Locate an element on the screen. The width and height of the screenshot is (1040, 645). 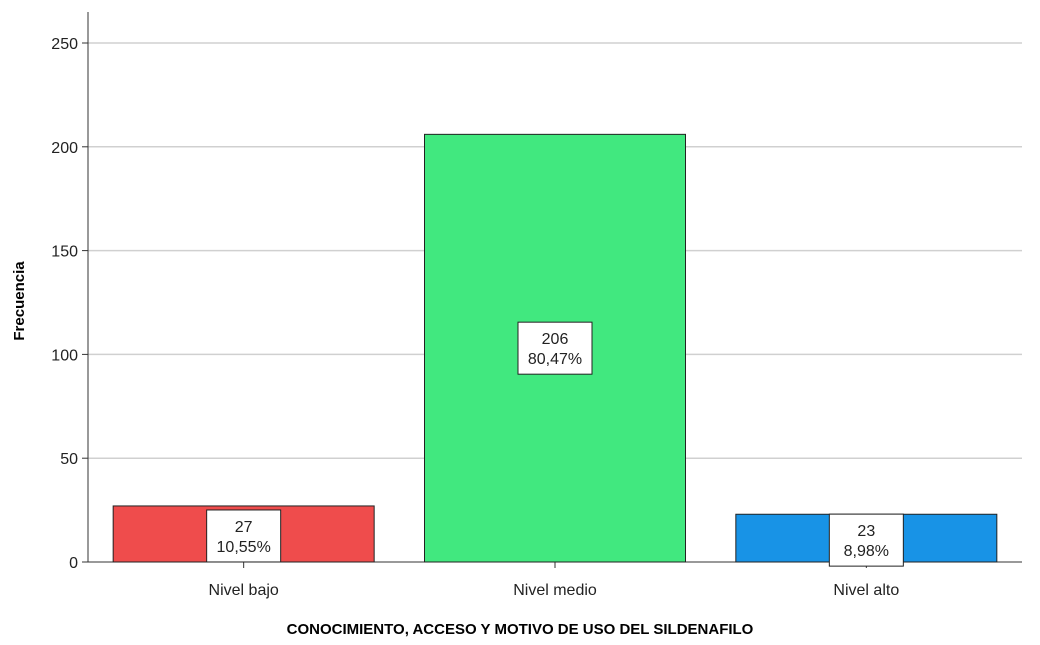
y-tick-label: 50 is located at coordinates (69, 459).